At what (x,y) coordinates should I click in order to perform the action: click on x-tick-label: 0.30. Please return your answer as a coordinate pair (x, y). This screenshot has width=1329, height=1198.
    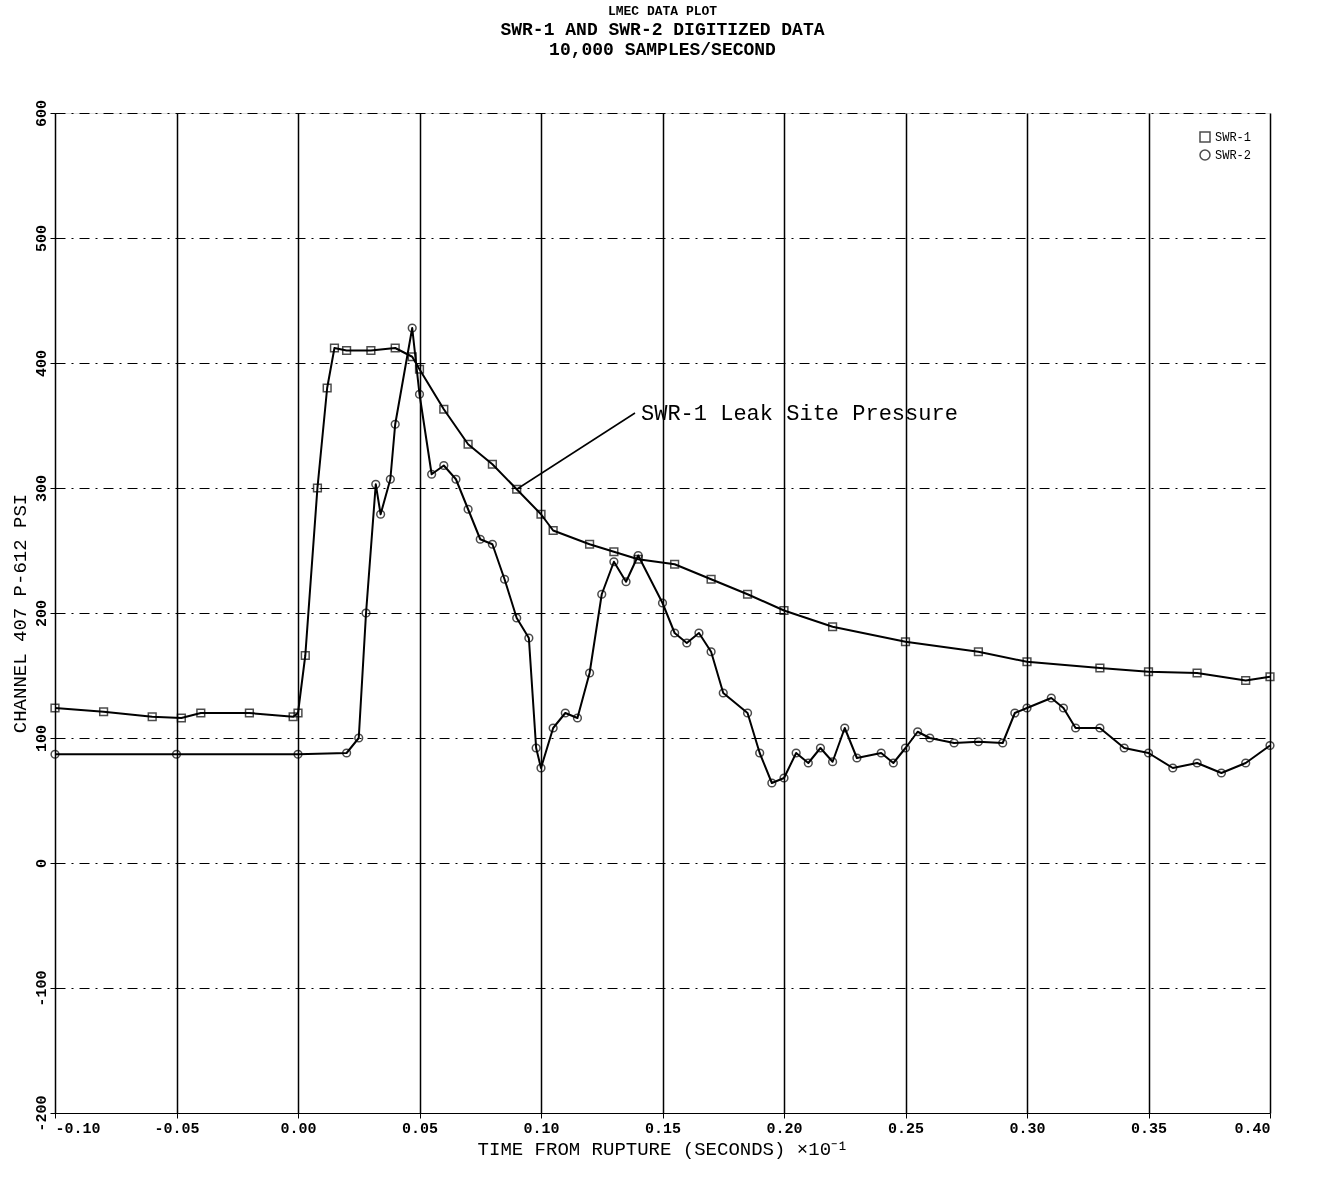
    Looking at the image, I should click on (1027, 1129).